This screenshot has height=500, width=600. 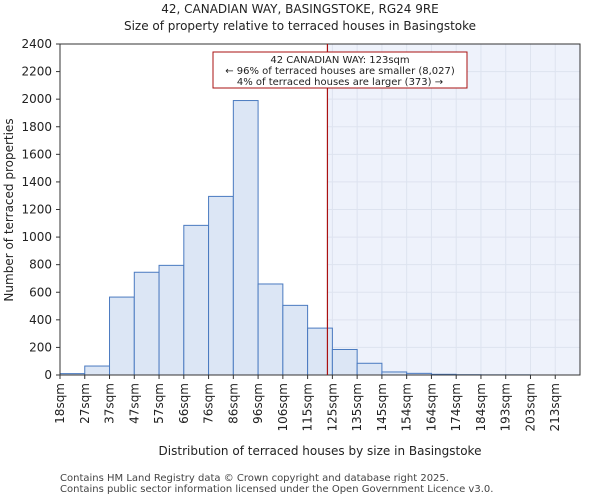 What do you see at coordinates (40, 292) in the screenshot?
I see `y-tick-label: 600` at bounding box center [40, 292].